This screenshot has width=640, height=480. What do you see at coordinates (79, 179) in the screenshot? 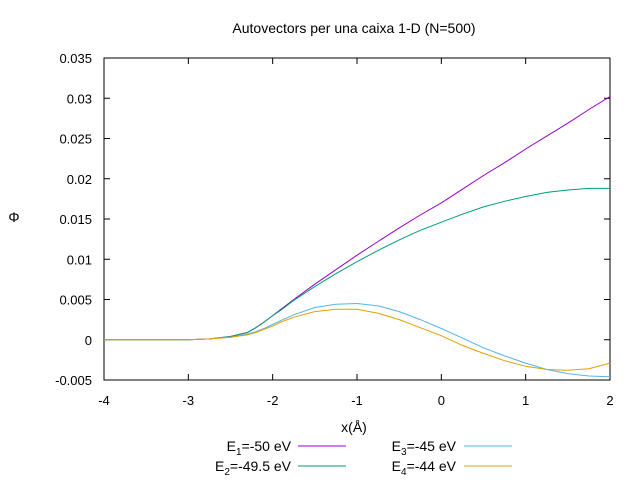
I see `y-tick-label: 0.02` at bounding box center [79, 179].